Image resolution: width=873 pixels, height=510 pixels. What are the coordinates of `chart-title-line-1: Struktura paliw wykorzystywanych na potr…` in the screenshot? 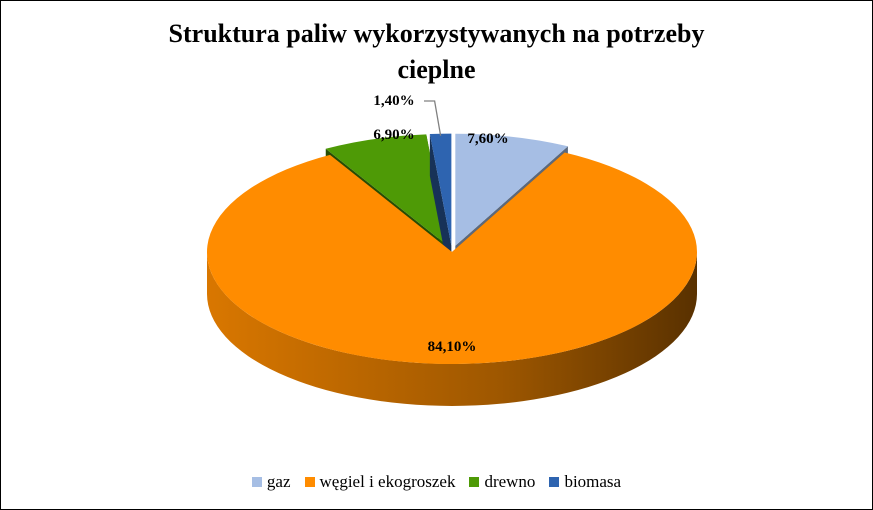 It's located at (436, 33).